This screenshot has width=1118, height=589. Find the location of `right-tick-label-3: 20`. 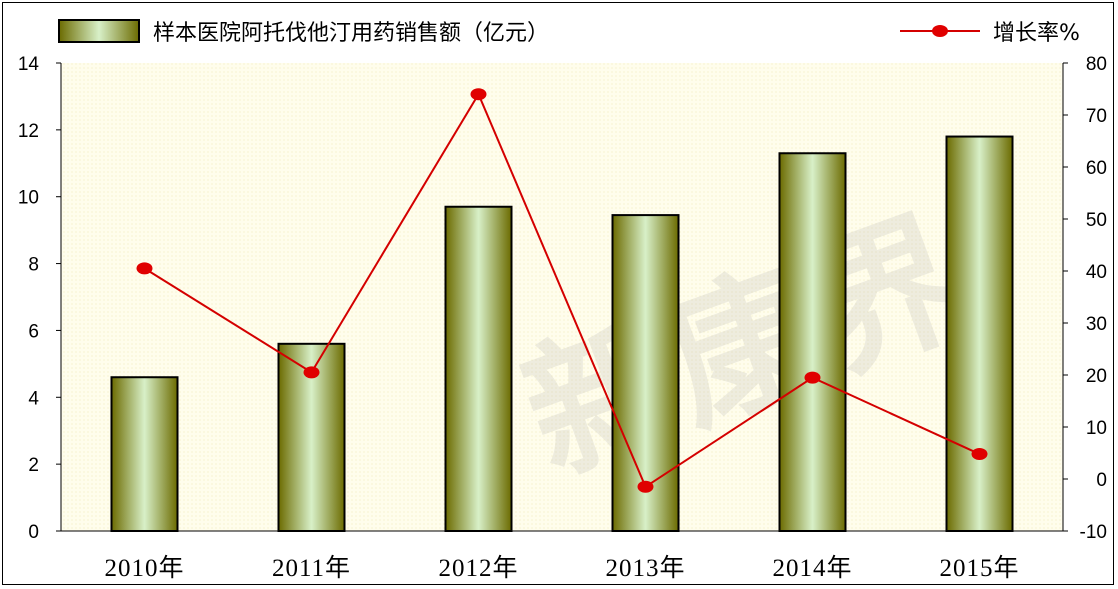

right-tick-label-3: 20 is located at coordinates (1096, 376).